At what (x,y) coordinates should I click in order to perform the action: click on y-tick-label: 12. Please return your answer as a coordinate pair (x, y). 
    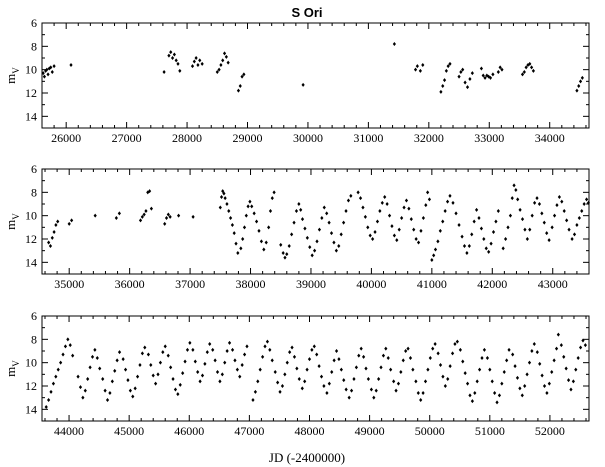
    Looking at the image, I should click on (31, 239).